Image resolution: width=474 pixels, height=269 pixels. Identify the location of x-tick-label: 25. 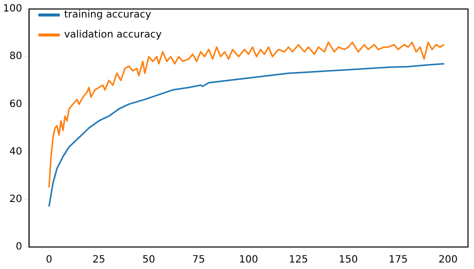
(99, 260).